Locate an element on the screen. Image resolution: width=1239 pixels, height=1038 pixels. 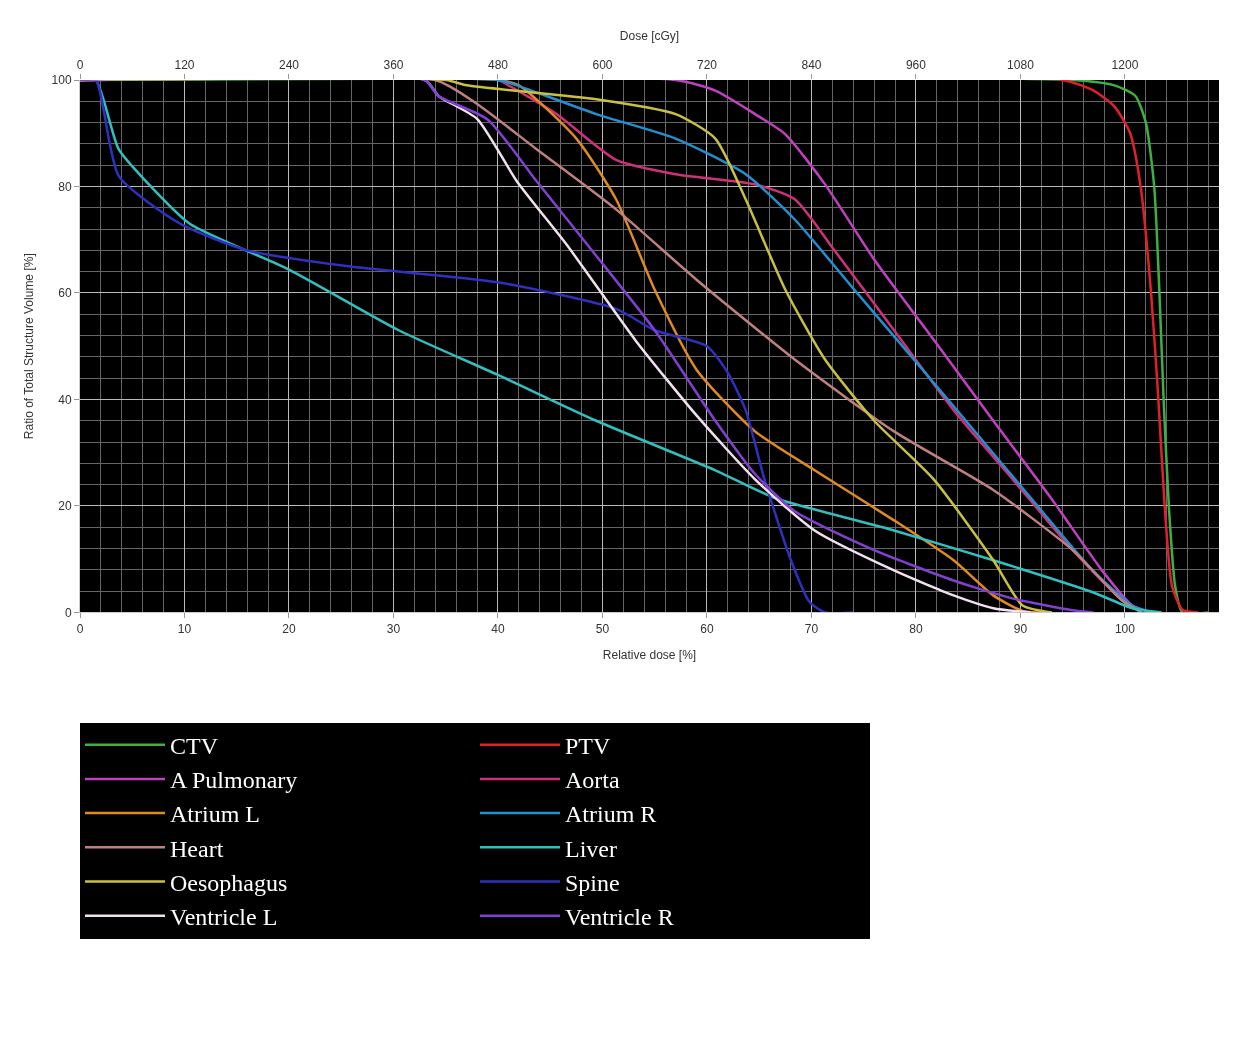
legend-label: Heart is located at coordinates (197, 848).